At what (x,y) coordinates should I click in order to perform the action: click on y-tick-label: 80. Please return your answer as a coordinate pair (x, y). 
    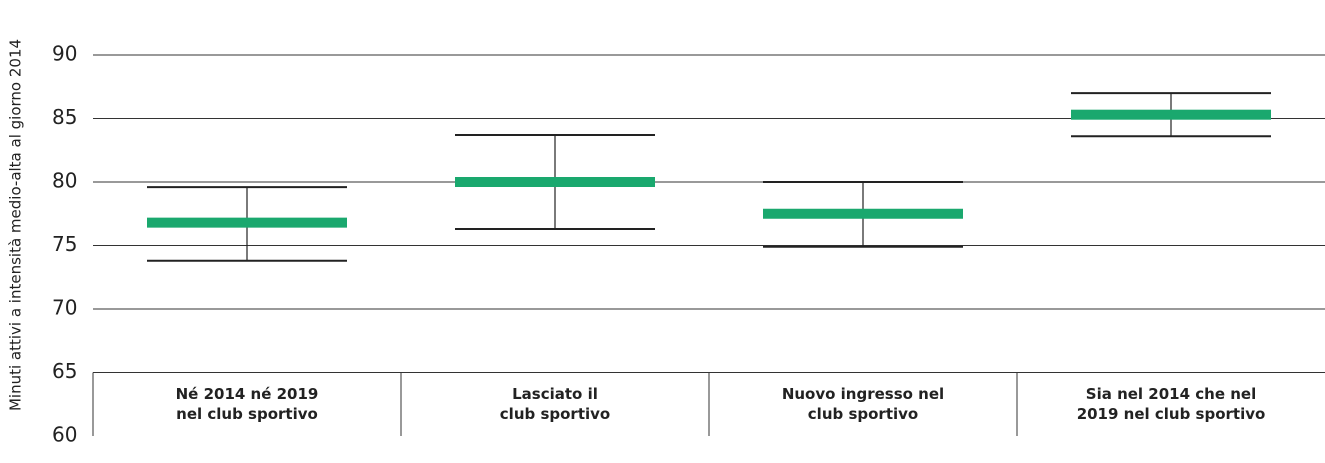
    Looking at the image, I should click on (64, 181).